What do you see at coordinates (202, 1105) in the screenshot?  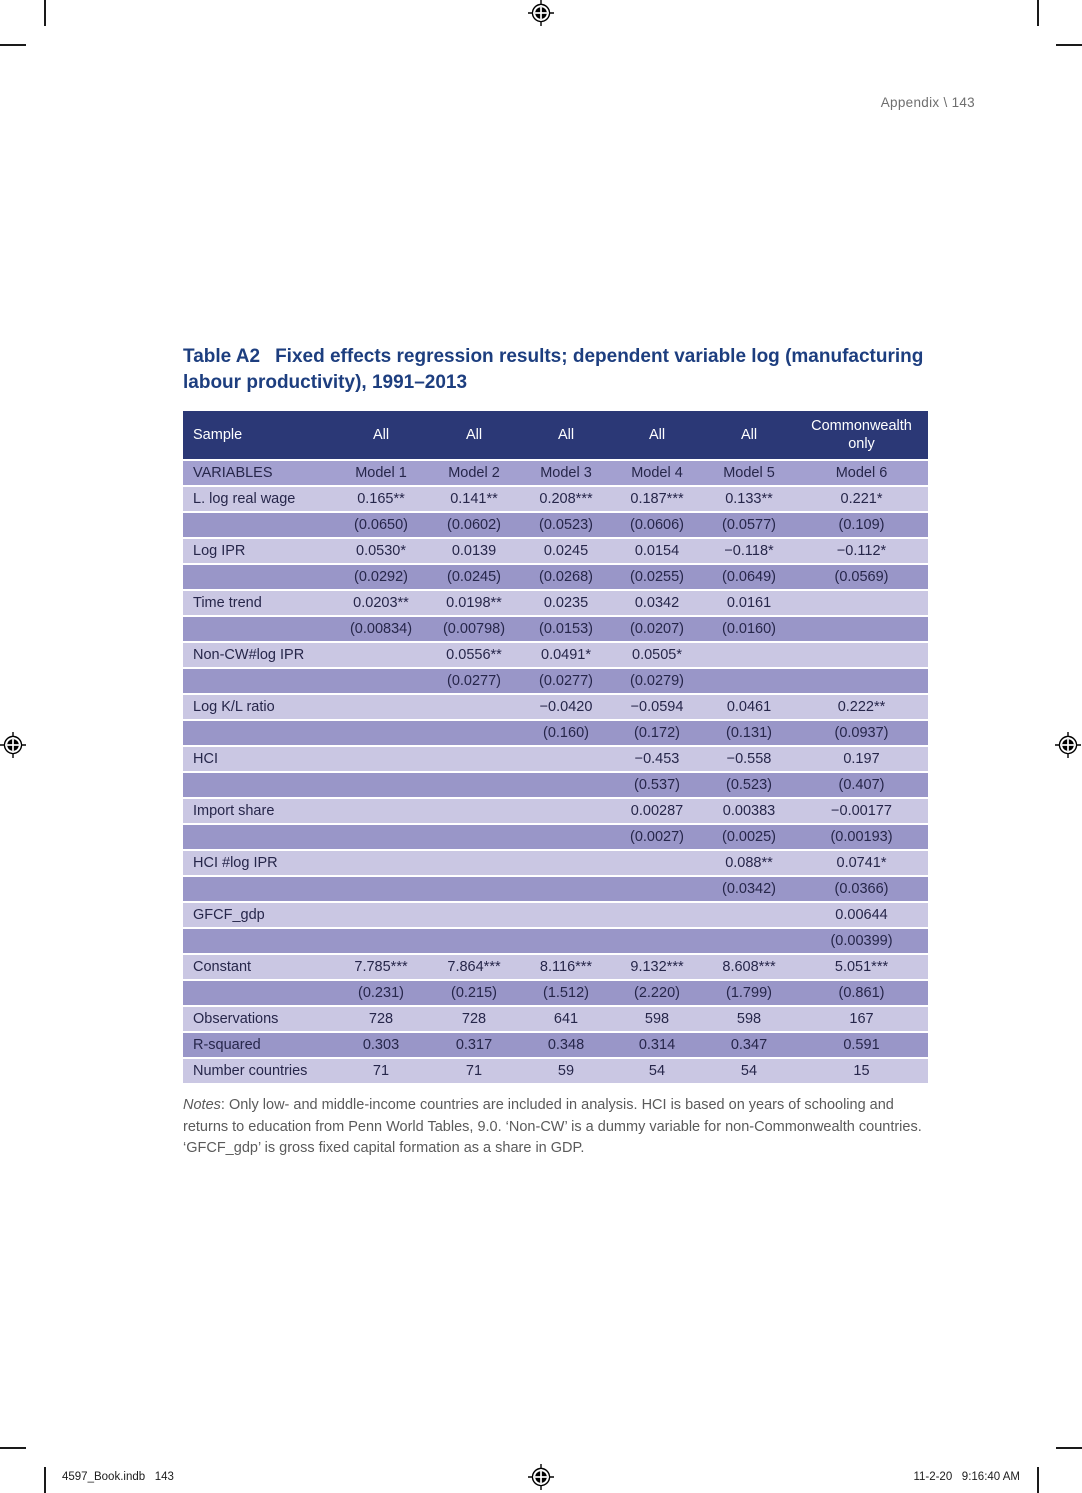 I see `notes-label: Notes` at bounding box center [202, 1105].